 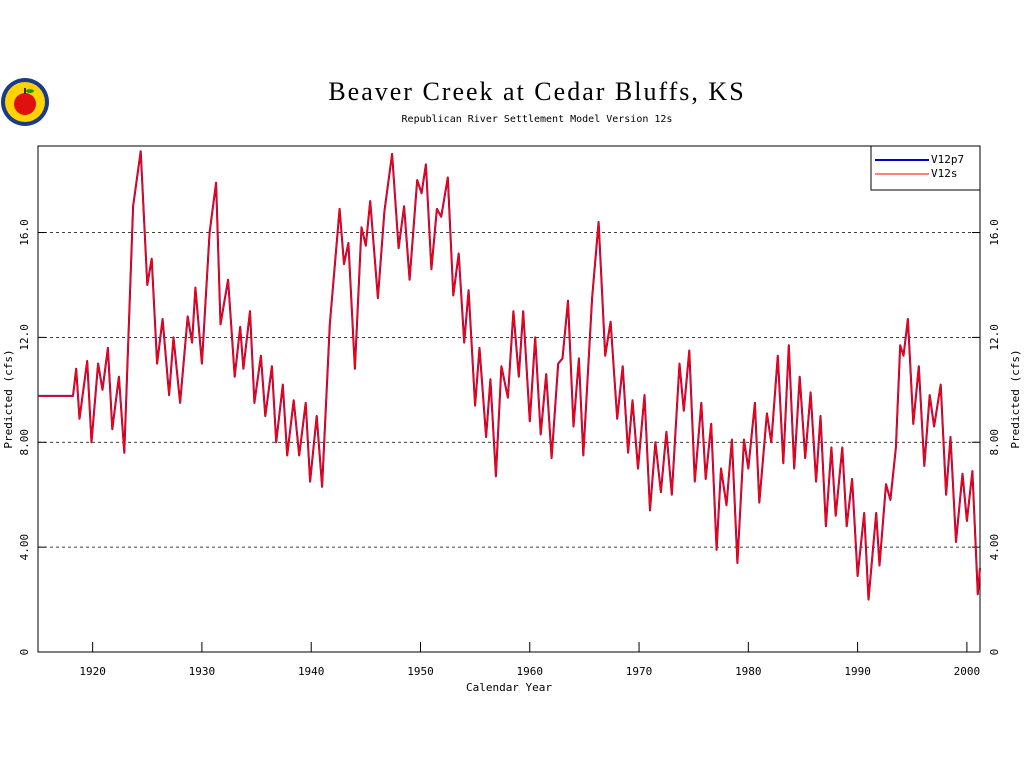 I want to click on y-tick-label: 12.0, so click(x=24, y=337).